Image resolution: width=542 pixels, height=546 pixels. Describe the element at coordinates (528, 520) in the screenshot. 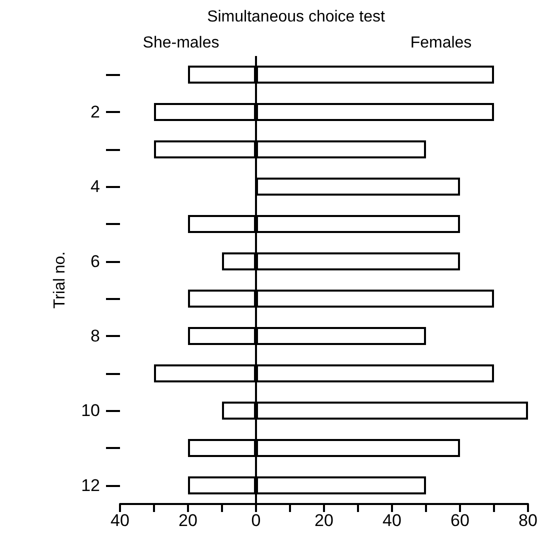

I see `x-tick-label: 80` at that location.